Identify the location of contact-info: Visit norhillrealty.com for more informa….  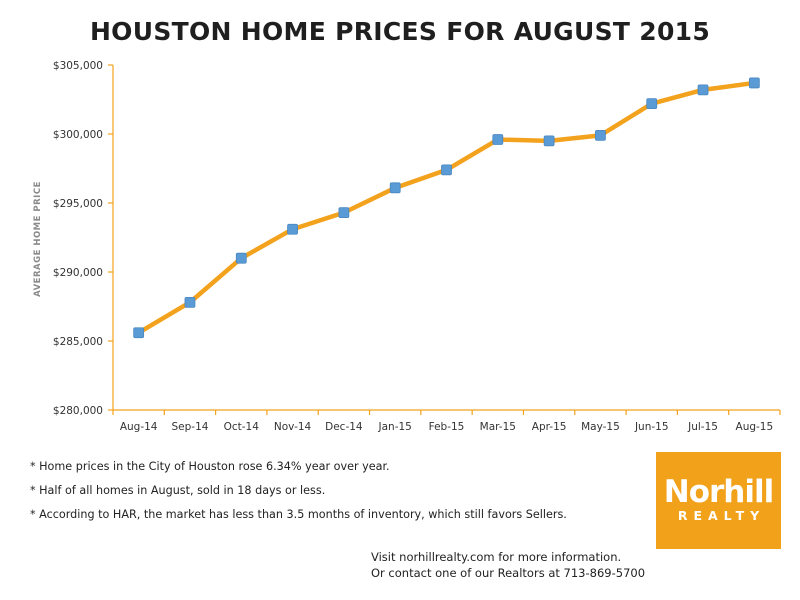
(508, 565).